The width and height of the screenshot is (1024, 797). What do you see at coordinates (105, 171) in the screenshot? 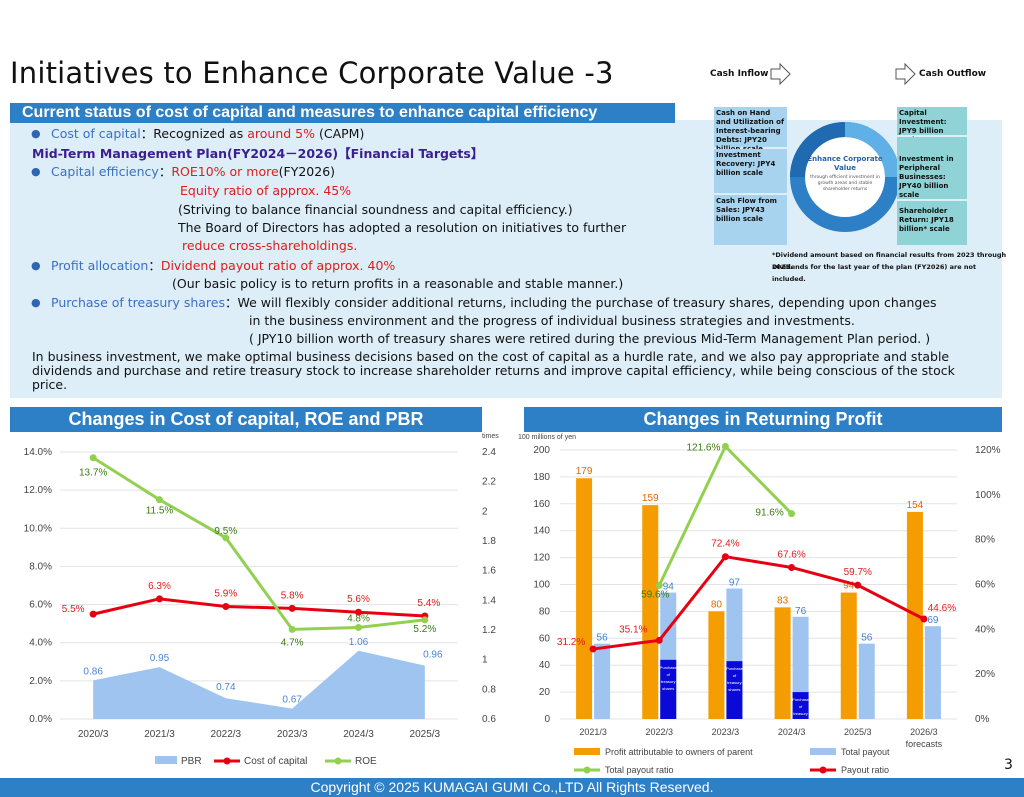
I see `ce-label: Capital efficiency` at bounding box center [105, 171].